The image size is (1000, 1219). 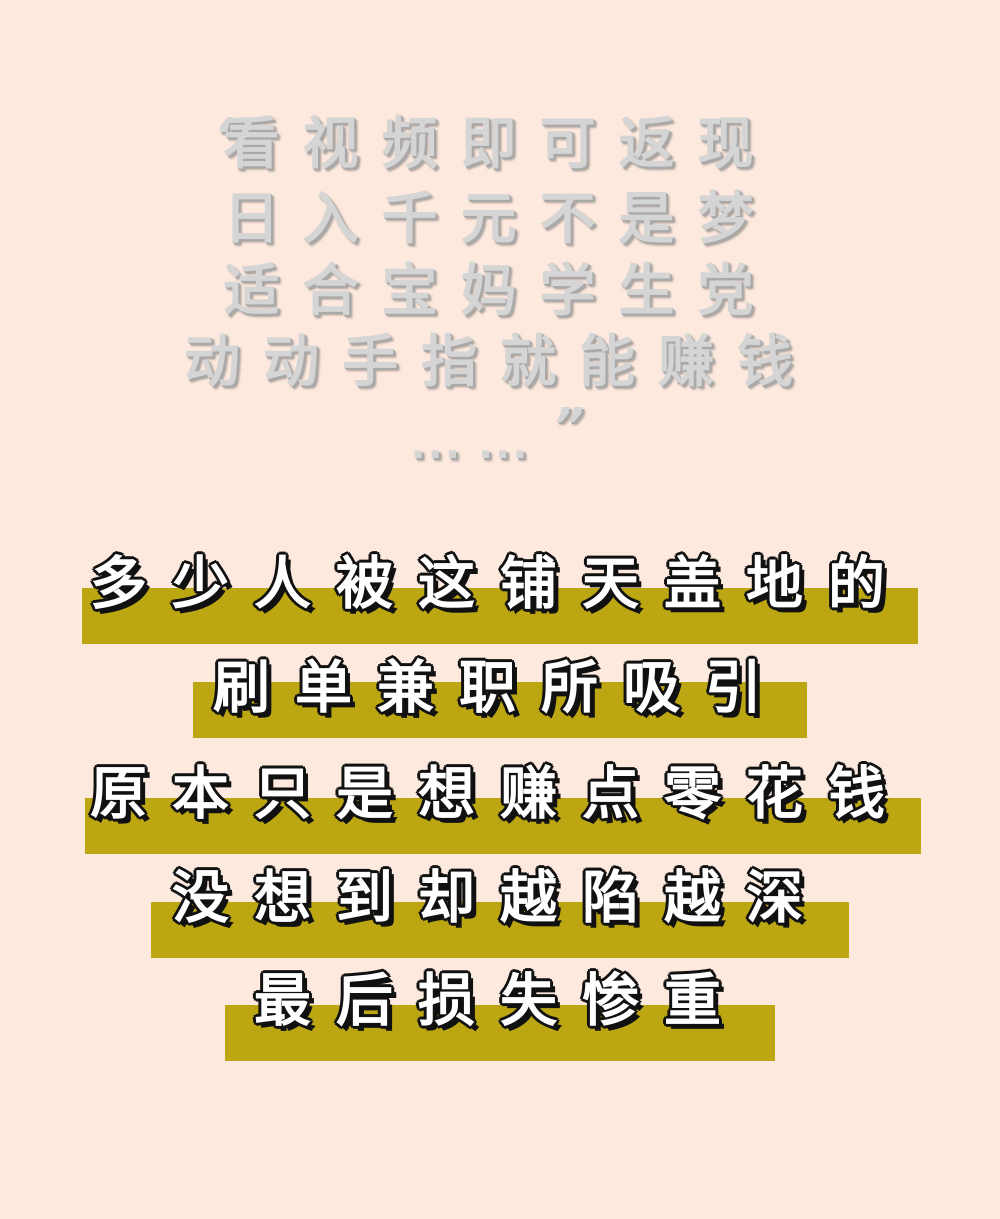 What do you see at coordinates (500, 219) in the screenshot?
I see `quote-line-2: 日入千元不是梦` at bounding box center [500, 219].